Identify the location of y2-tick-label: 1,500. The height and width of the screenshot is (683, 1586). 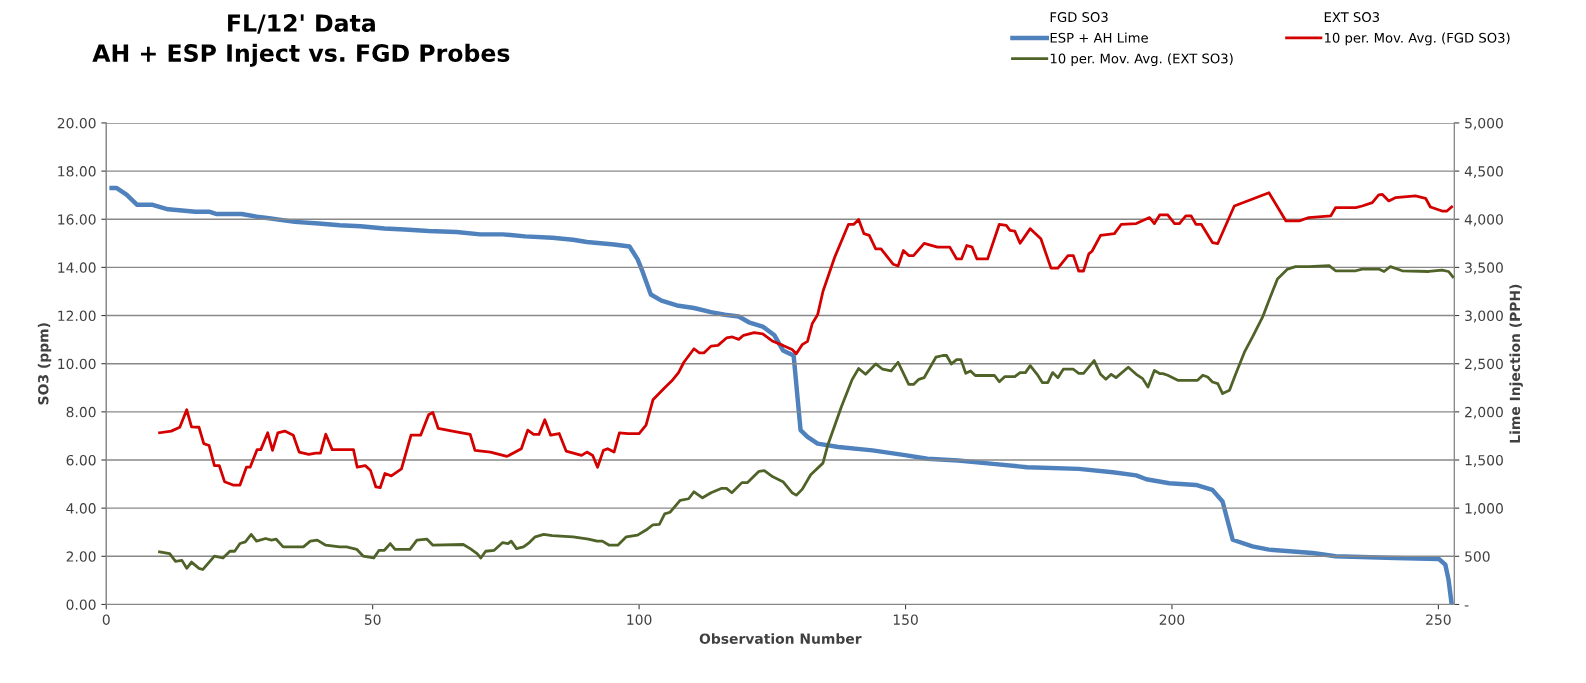
(1484, 460).